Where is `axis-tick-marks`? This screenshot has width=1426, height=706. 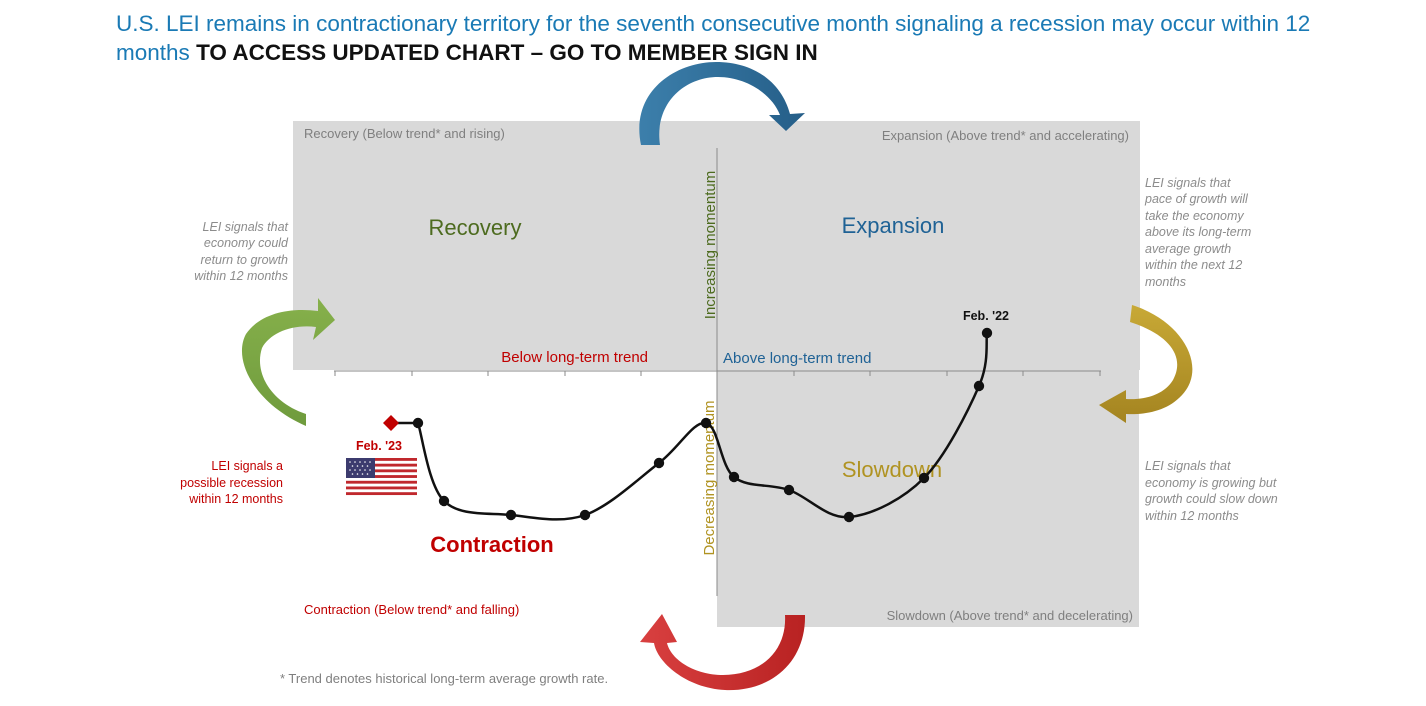
axis-tick-marks is located at coordinates (717, 373).